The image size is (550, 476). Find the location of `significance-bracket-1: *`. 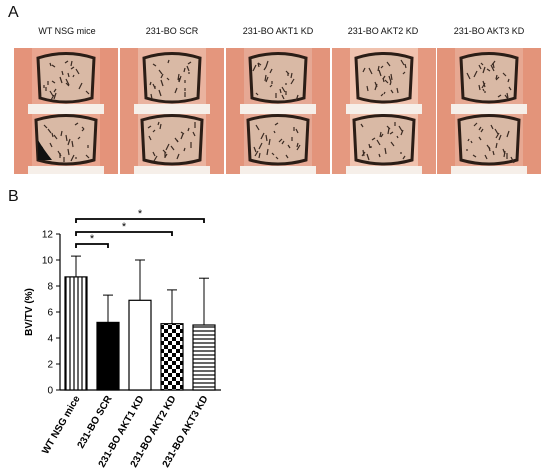

significance-bracket-1: * is located at coordinates (92, 240).